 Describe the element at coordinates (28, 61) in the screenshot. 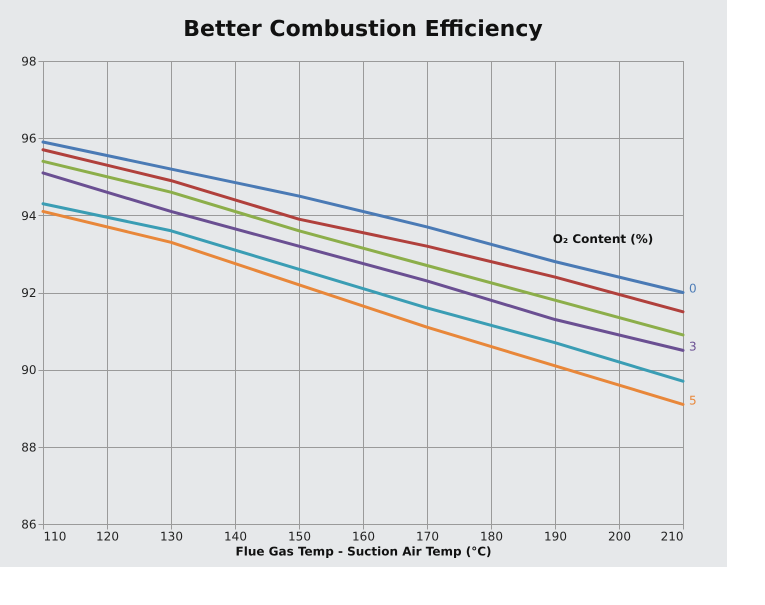

I see `y-tick-label: 98` at that location.